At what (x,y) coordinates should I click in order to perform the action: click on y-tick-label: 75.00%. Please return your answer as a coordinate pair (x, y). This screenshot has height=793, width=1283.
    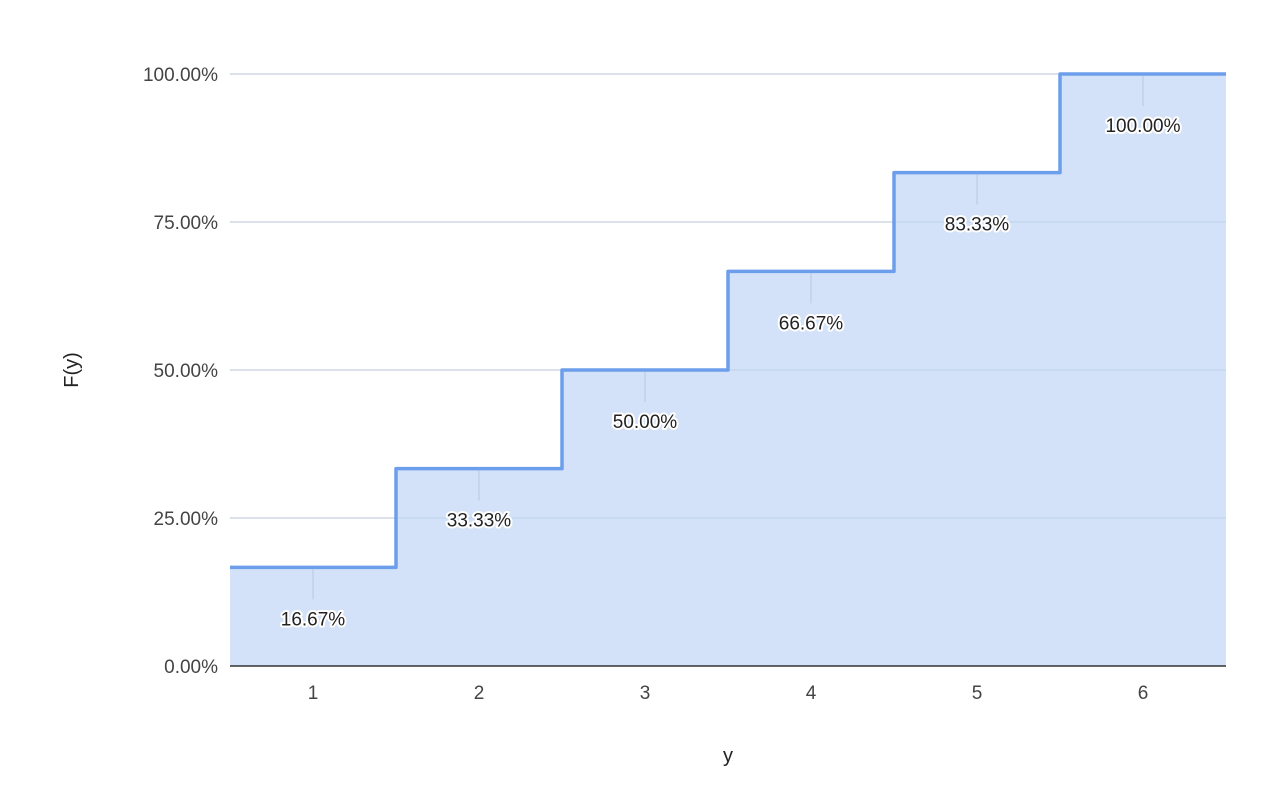
    Looking at the image, I should click on (186, 223).